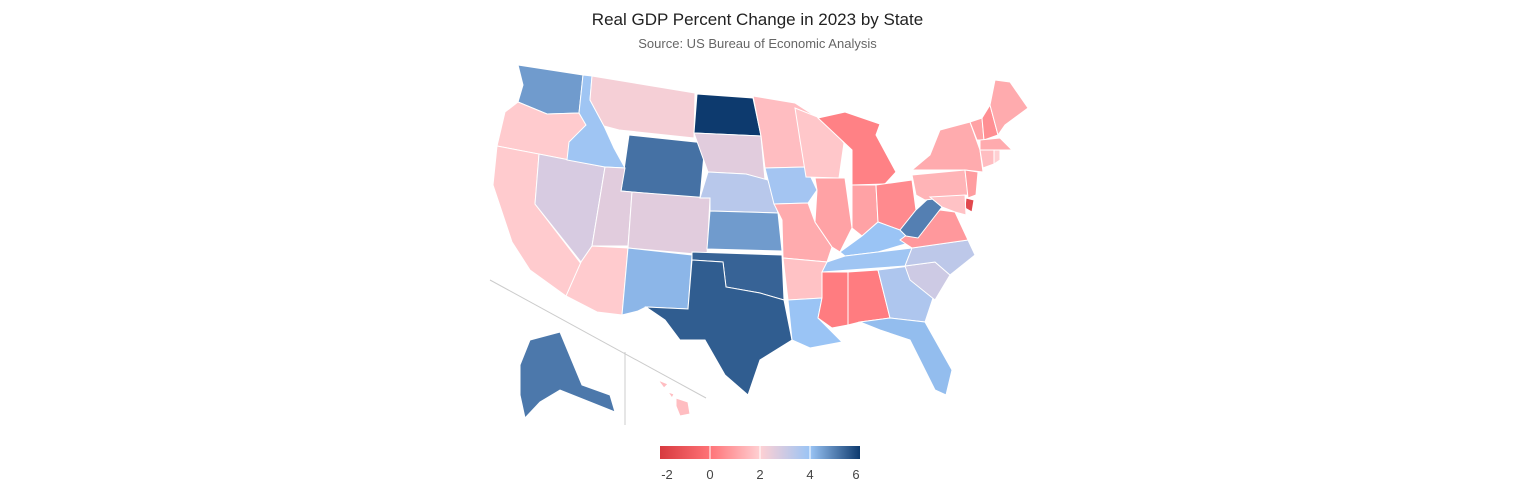 The width and height of the screenshot is (1515, 497). Describe the element at coordinates (947, 205) in the screenshot. I see `state-maryland` at that location.